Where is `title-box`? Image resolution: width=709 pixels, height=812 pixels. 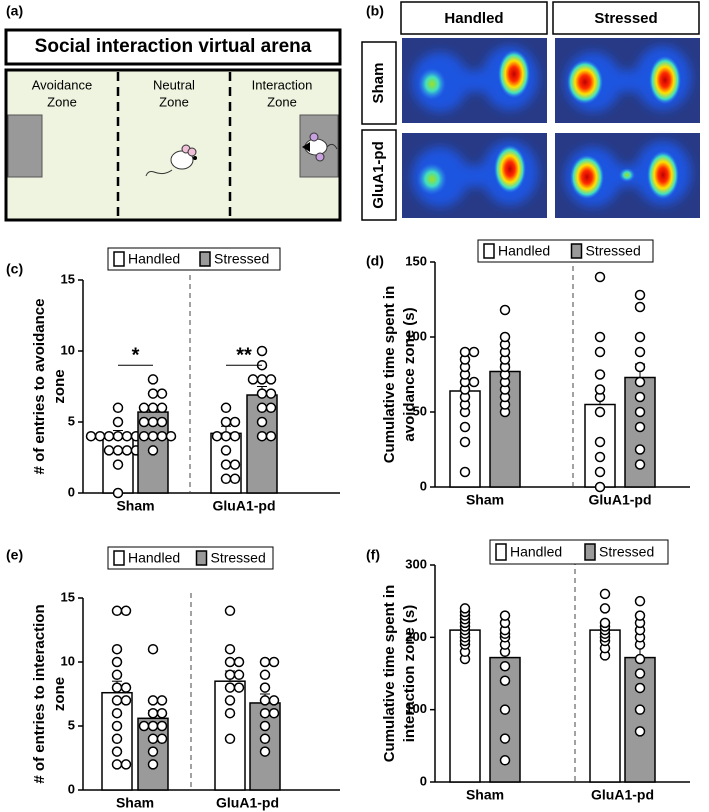
title-box is located at coordinates (173, 47).